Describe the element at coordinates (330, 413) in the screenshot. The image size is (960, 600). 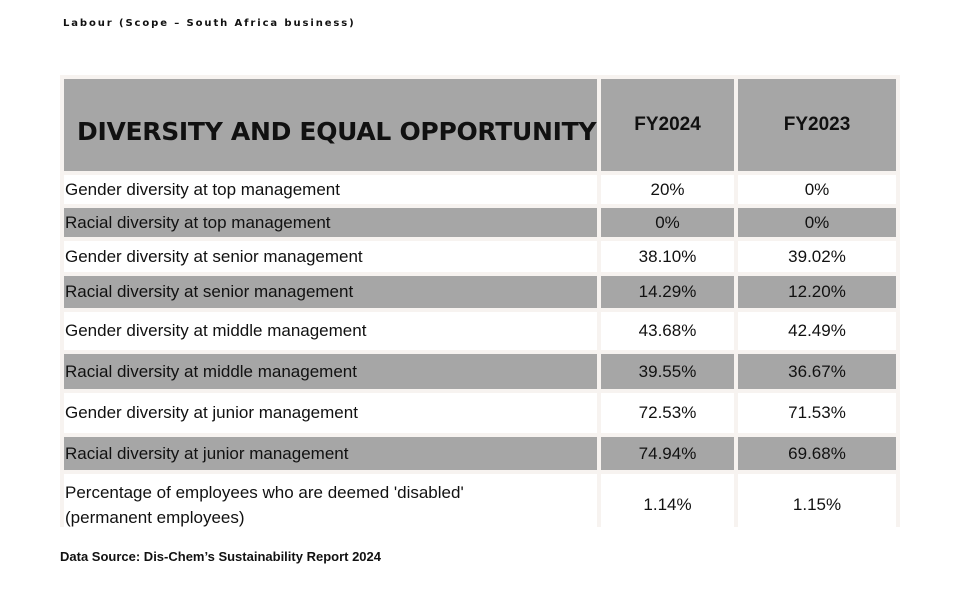
I see `row-label: Gender diversity at junior management` at that location.